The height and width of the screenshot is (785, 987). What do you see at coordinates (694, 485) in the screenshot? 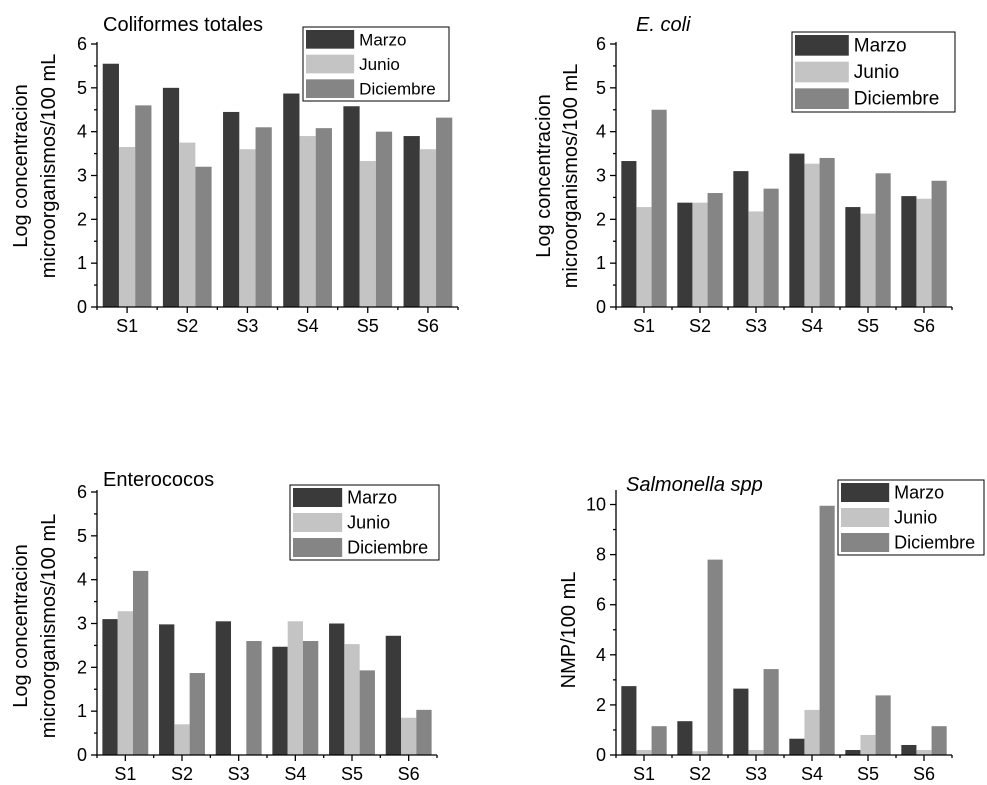
I see `chart-title: Salmonella spp` at bounding box center [694, 485].